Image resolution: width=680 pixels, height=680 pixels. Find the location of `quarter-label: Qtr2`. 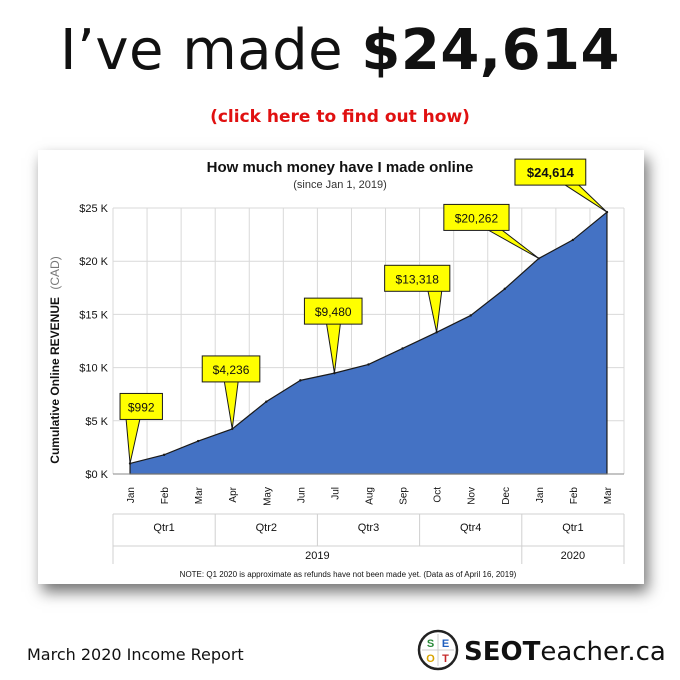

quarter-label: Qtr2 is located at coordinates (266, 528).